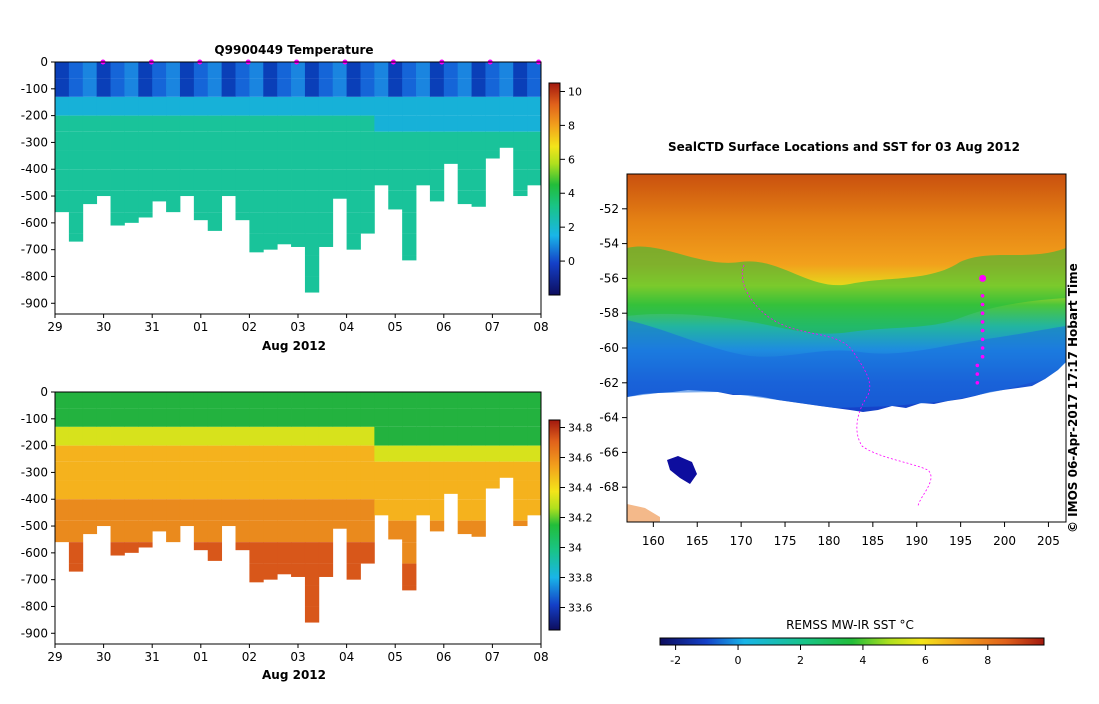  Describe the element at coordinates (34, 142) in the screenshot. I see `y-tick-label: -300` at that location.